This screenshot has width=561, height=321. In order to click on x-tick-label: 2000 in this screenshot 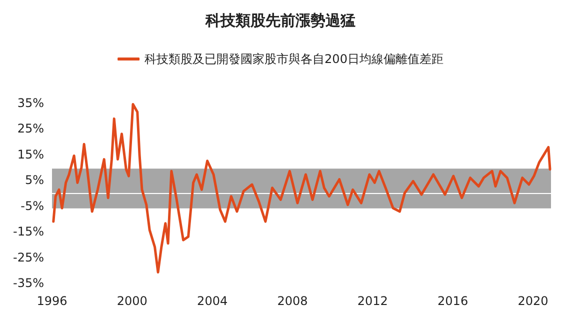, I will do `click(132, 301)`.